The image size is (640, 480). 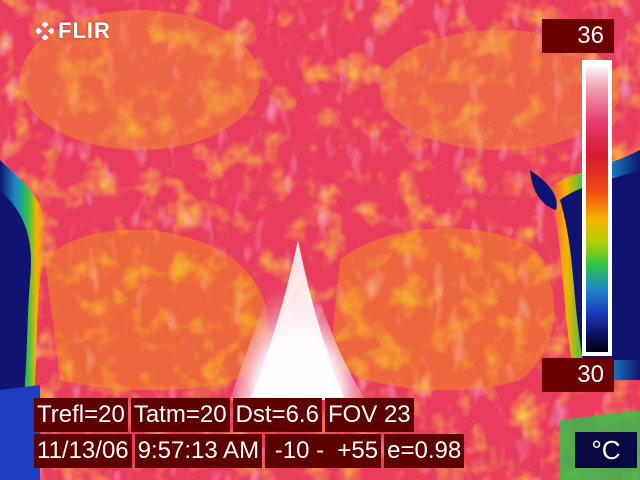 What do you see at coordinates (83, 451) in the screenshot?
I see `date-value: 11/13/06` at bounding box center [83, 451].